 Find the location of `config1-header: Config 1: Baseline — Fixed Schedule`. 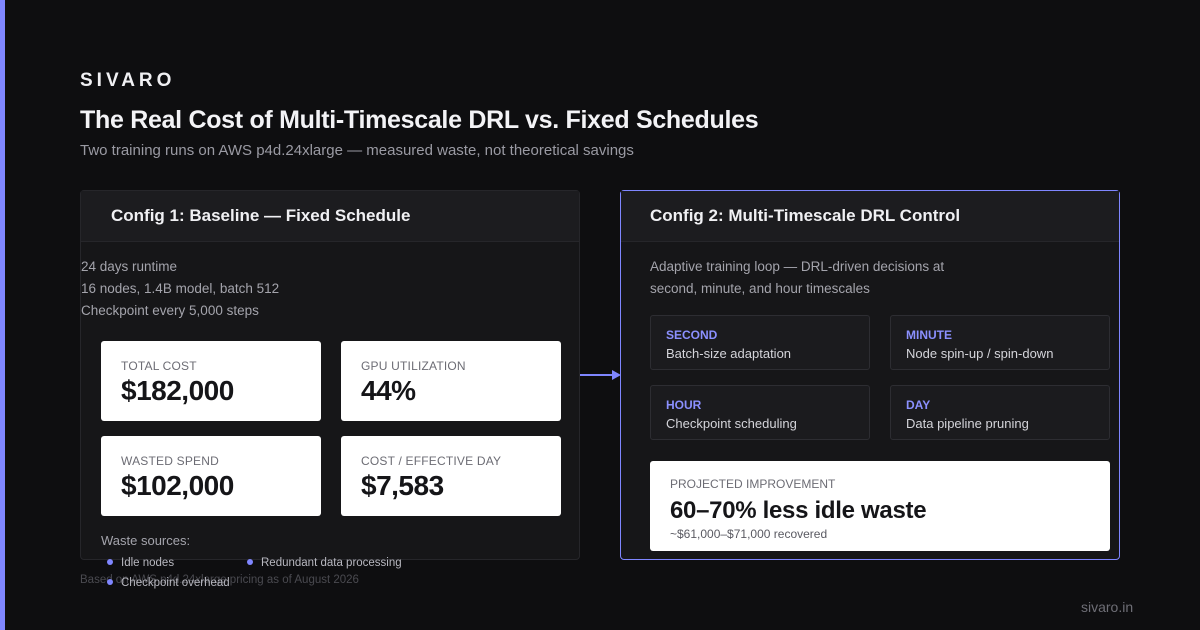

config1-header: Config 1: Baseline — Fixed Schedule is located at coordinates (330, 216).